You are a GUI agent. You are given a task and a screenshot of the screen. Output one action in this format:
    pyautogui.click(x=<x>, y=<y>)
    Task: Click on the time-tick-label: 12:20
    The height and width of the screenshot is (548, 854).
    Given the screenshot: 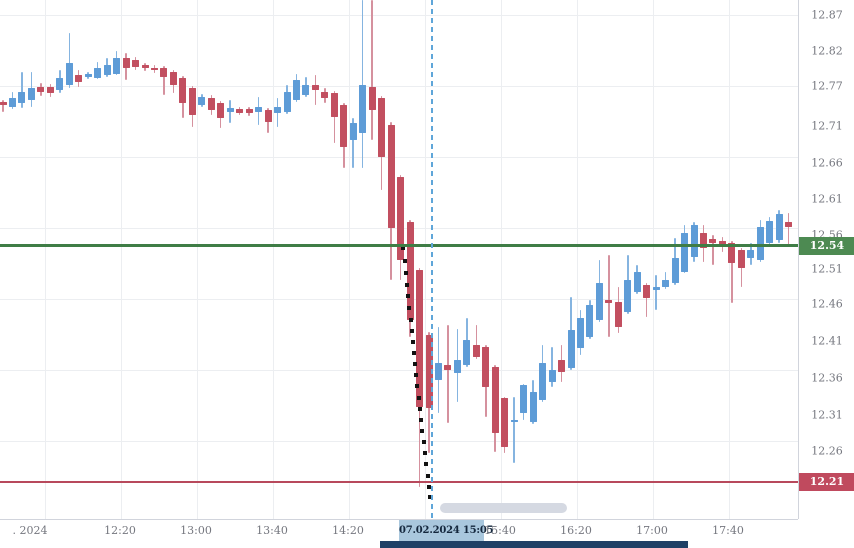 What is the action you would take?
    pyautogui.click(x=120, y=530)
    